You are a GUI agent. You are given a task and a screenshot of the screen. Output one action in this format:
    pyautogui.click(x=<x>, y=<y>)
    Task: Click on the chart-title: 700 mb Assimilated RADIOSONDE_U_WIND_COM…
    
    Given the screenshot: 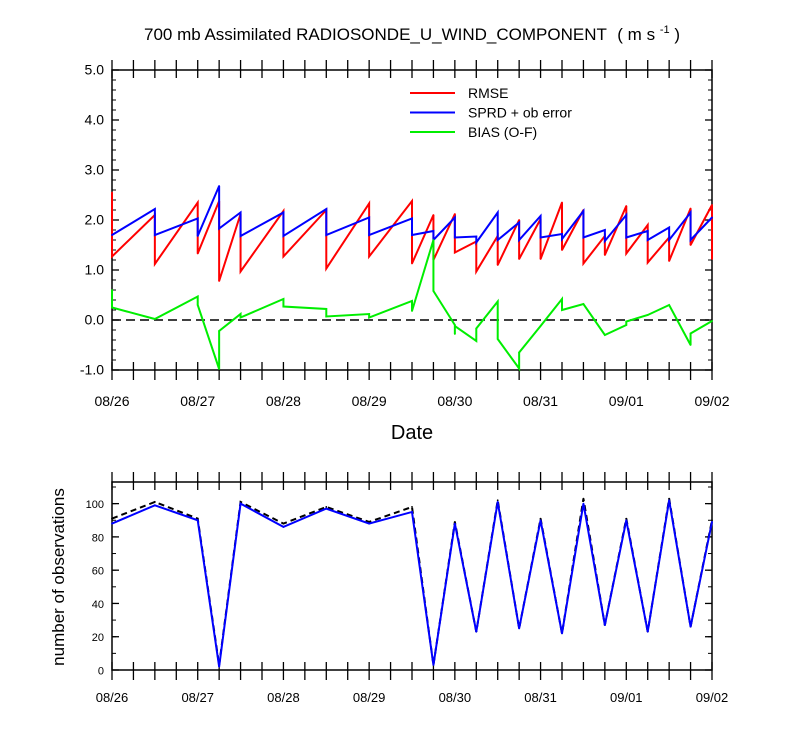 What is the action you would take?
    pyautogui.click(x=412, y=31)
    